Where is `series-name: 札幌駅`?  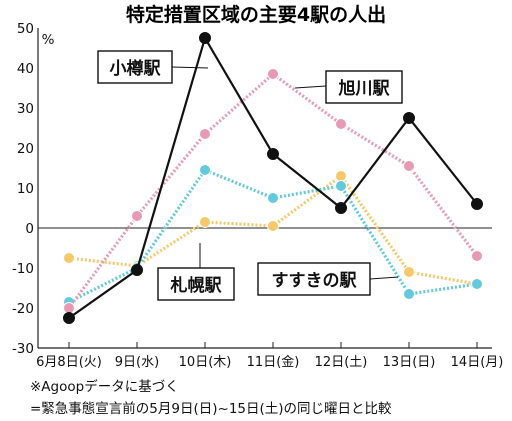 series-name: 札幌駅 is located at coordinates (196, 285).